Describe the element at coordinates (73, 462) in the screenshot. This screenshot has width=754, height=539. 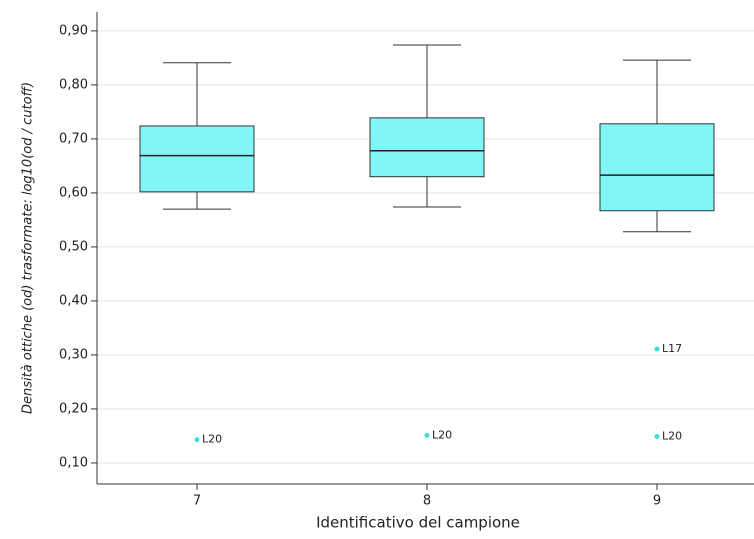
I see `y-tick-label: 0,10` at that location.